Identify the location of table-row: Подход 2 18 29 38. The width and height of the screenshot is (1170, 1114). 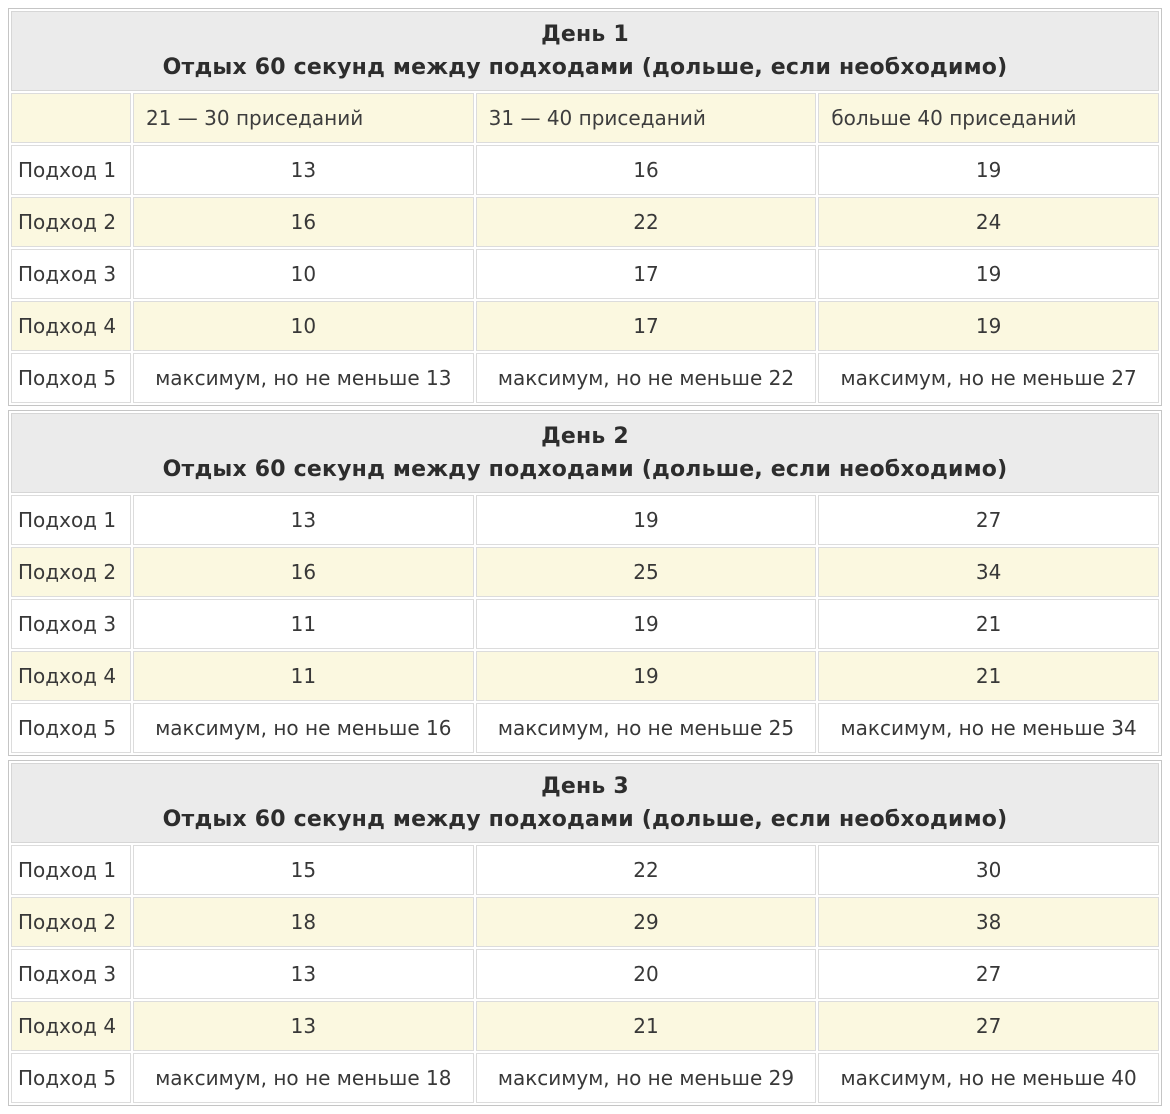
(585, 922).